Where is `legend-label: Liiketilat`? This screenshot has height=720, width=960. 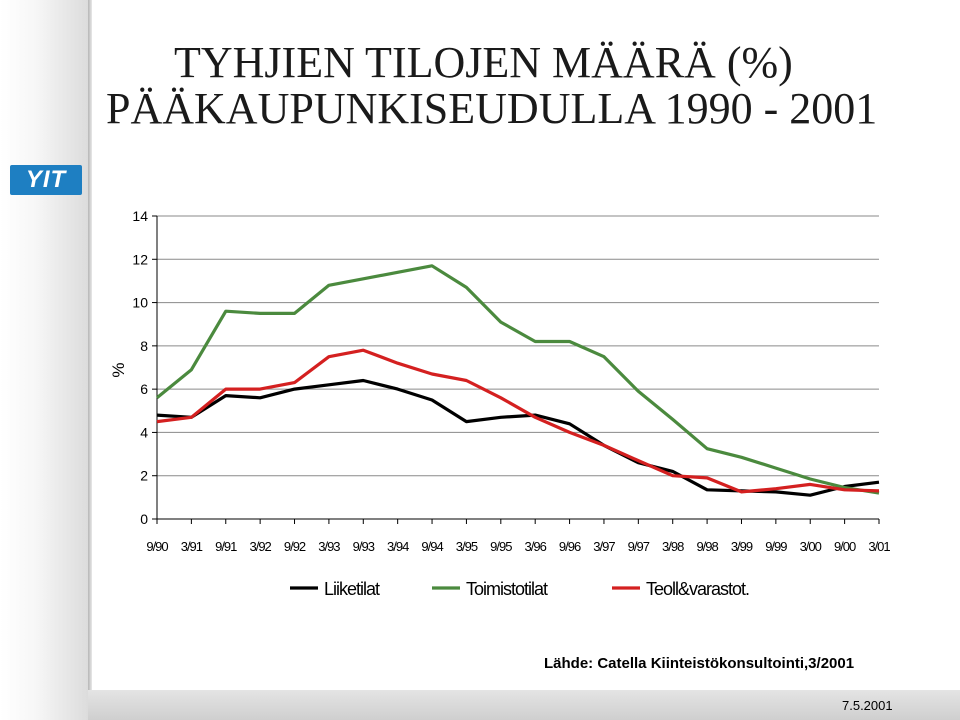
legend-label: Liiketilat is located at coordinates (352, 589).